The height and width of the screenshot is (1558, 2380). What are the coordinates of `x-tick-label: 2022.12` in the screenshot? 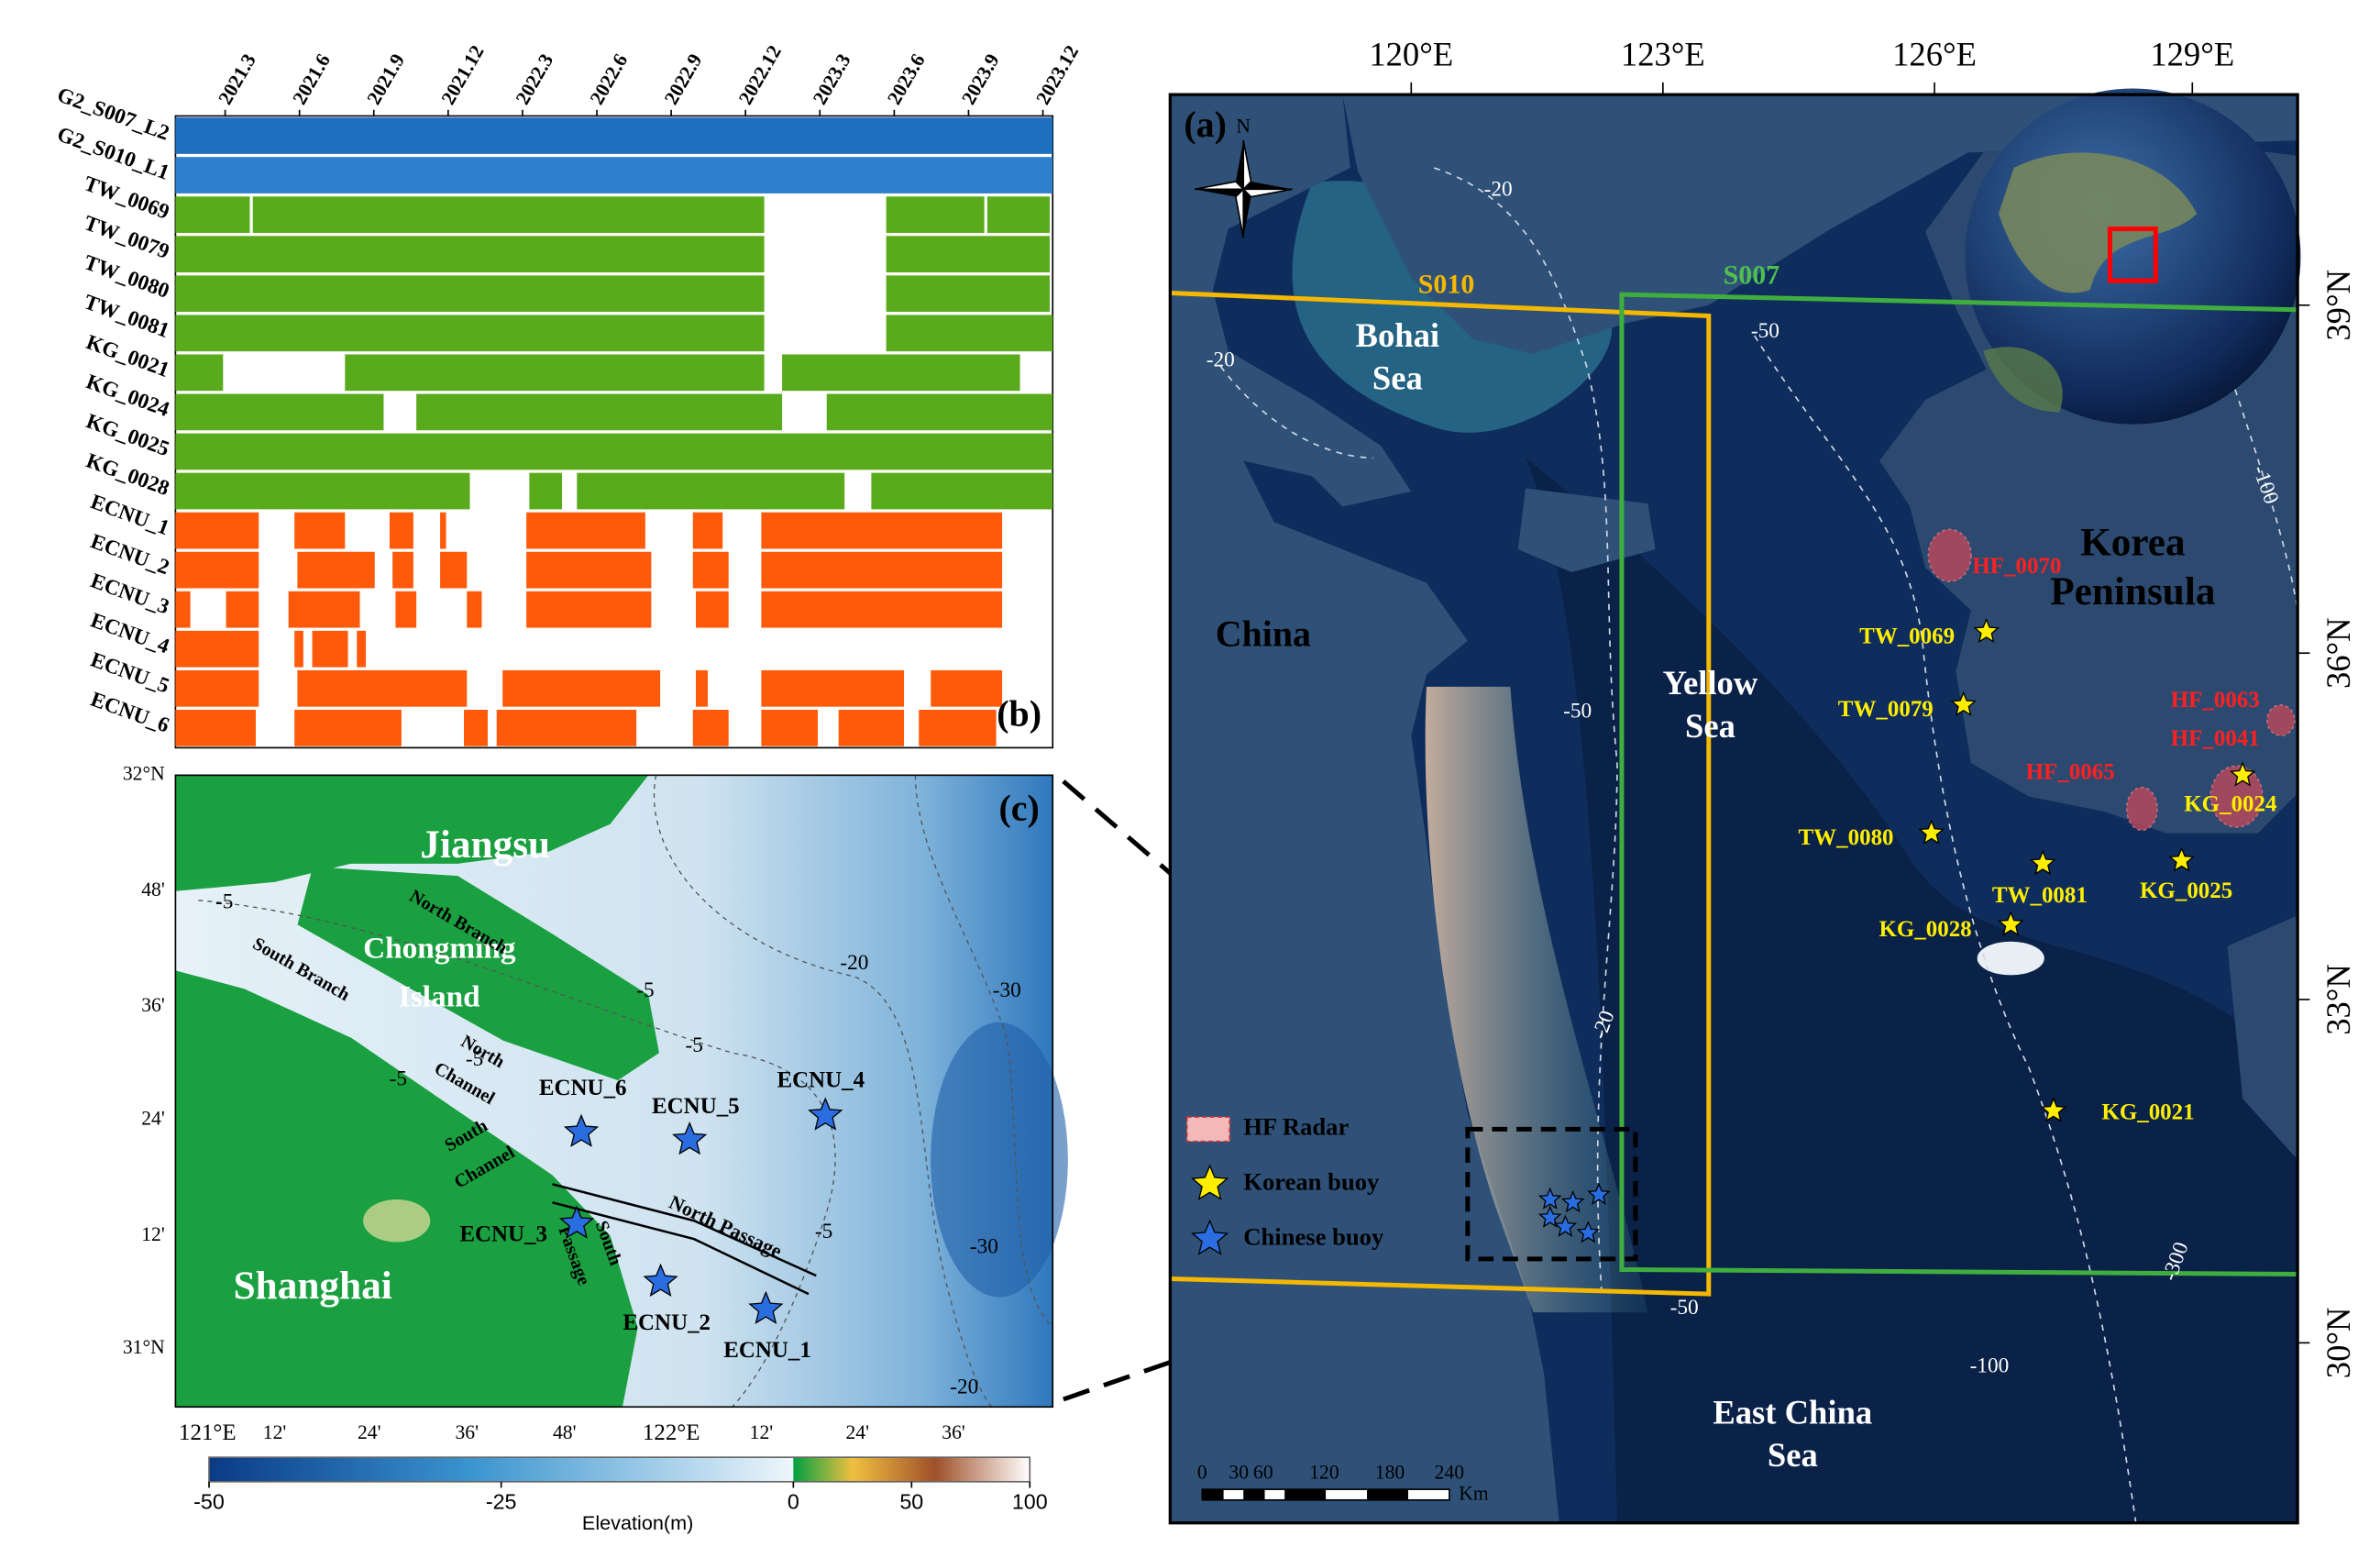 It's located at (760, 74).